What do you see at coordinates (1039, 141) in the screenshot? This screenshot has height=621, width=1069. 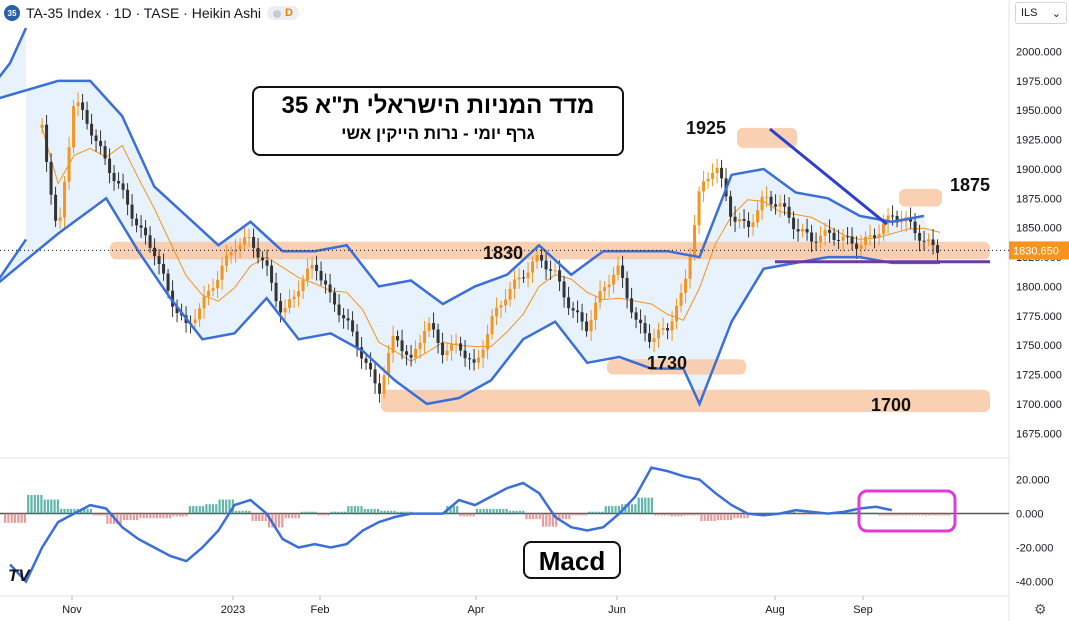 I see `y-tick-label: 1925.000` at bounding box center [1039, 141].